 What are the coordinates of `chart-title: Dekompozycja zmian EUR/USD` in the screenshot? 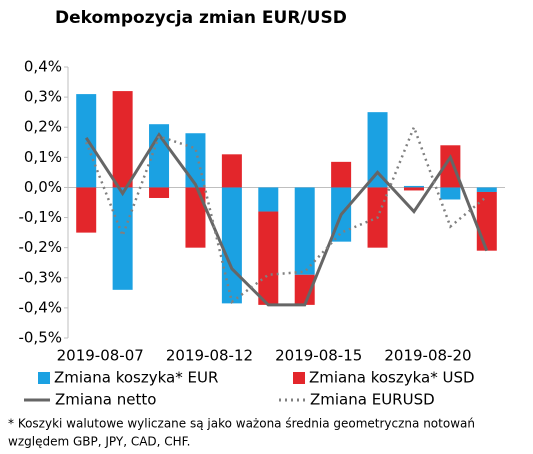 It's located at (201, 18).